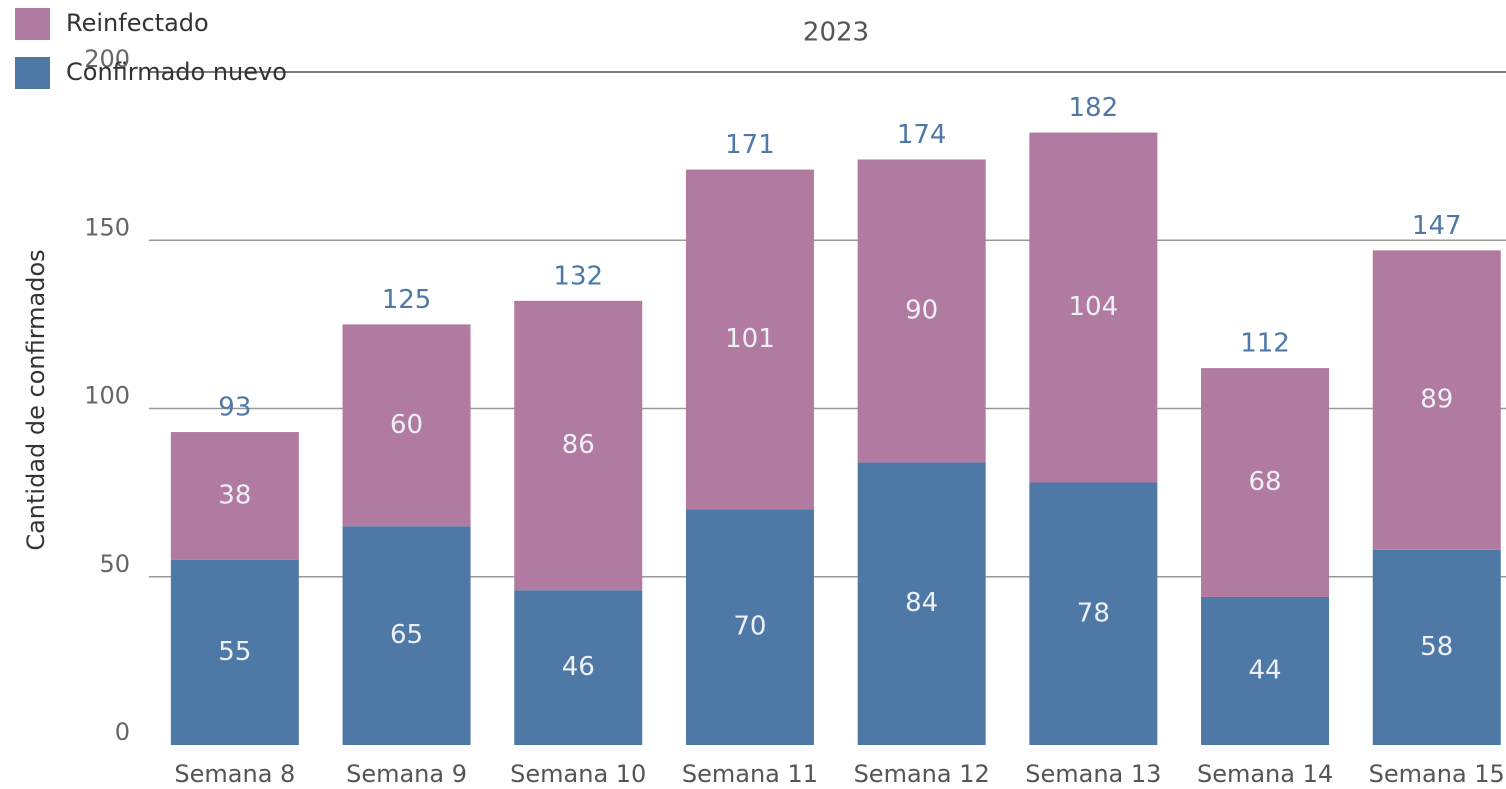  I want to click on segment-label: 101, so click(750, 339).